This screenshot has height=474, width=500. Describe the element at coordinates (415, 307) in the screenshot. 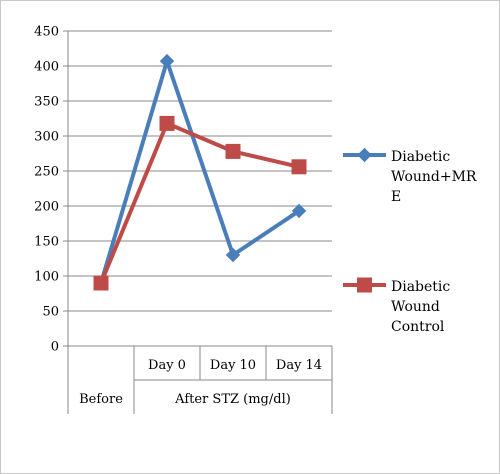

I see `legend-label: Wound` at that location.